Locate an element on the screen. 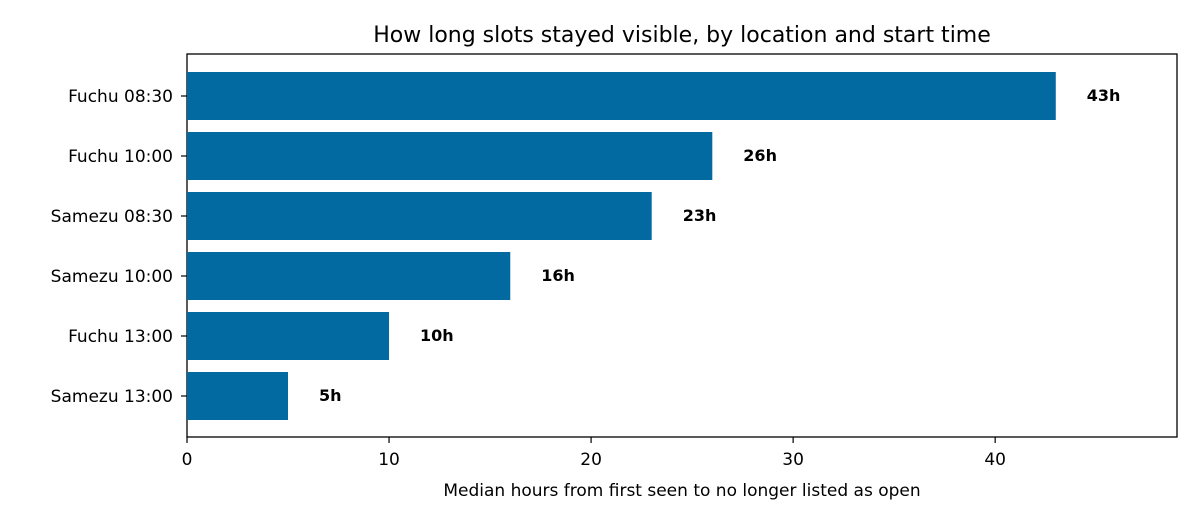 This screenshot has width=1200, height=529. bar-value-label: 23h is located at coordinates (700, 215).